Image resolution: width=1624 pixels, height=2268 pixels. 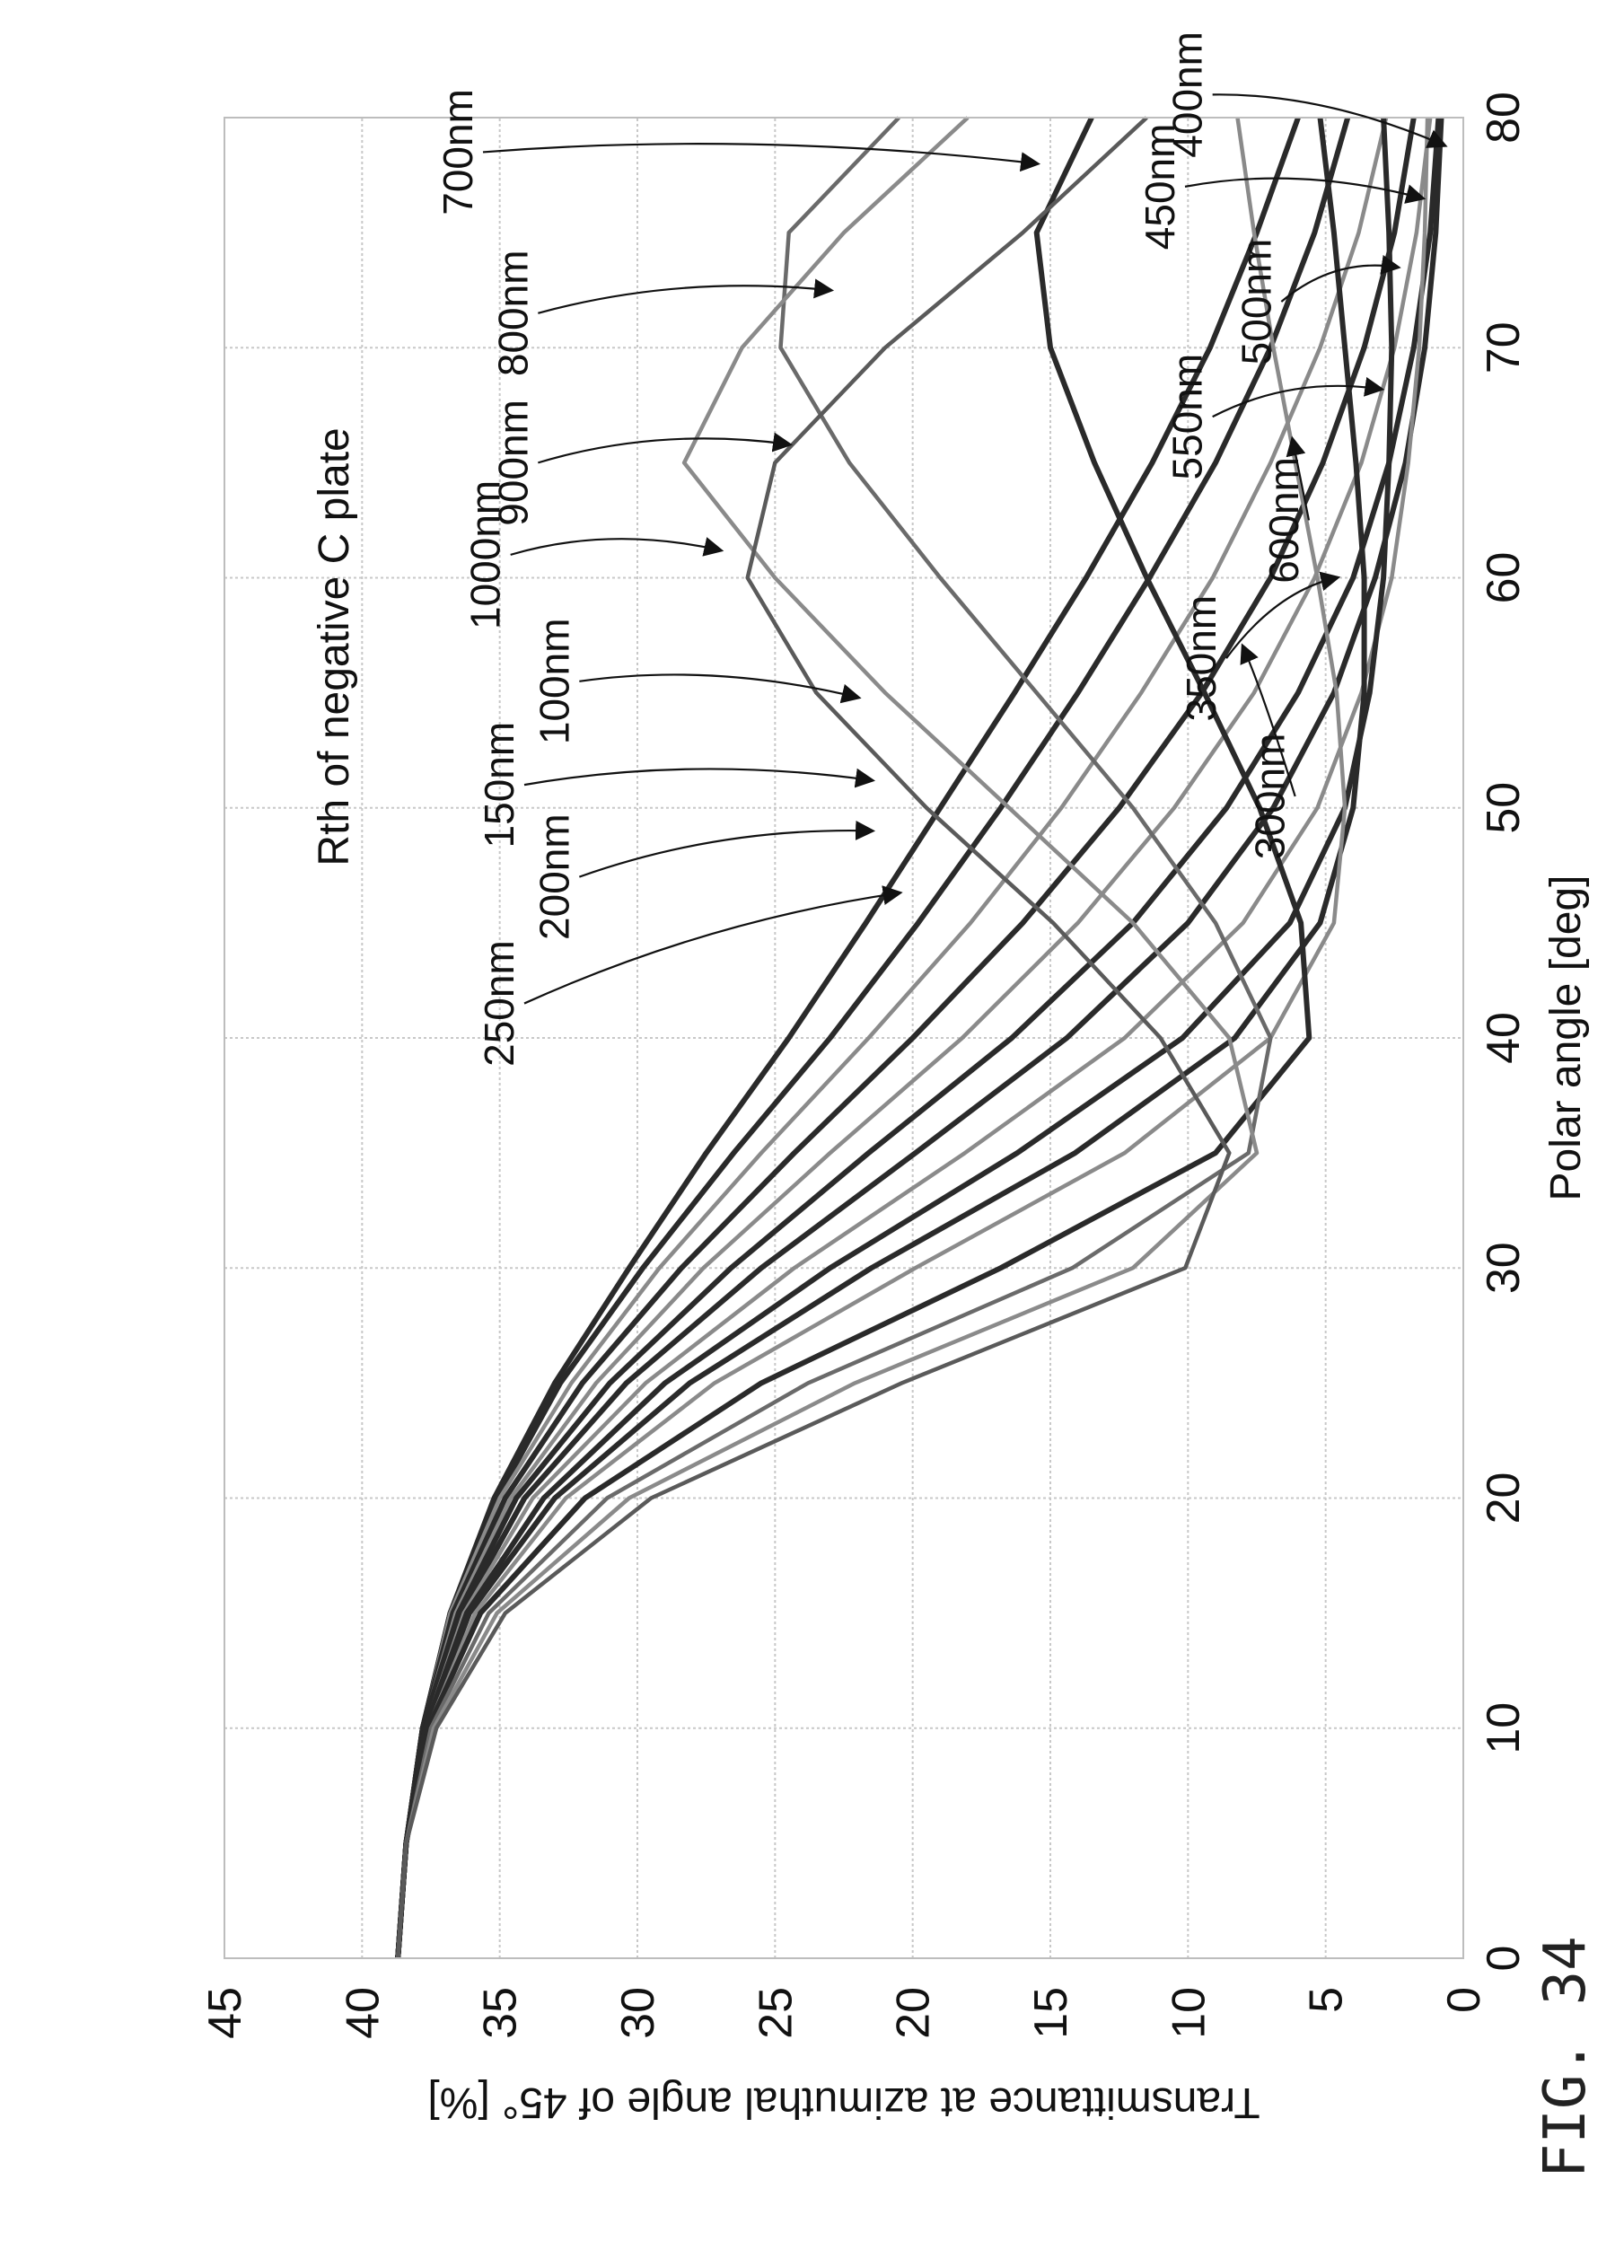 I want to click on figure-label: FIG. 34, so click(x=1565, y=2057).